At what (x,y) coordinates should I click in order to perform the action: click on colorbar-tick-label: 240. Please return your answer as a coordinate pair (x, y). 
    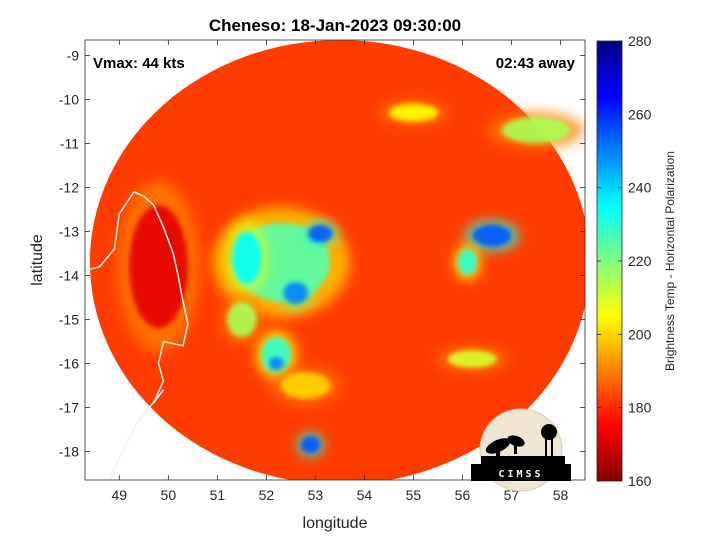
    Looking at the image, I should click on (640, 188).